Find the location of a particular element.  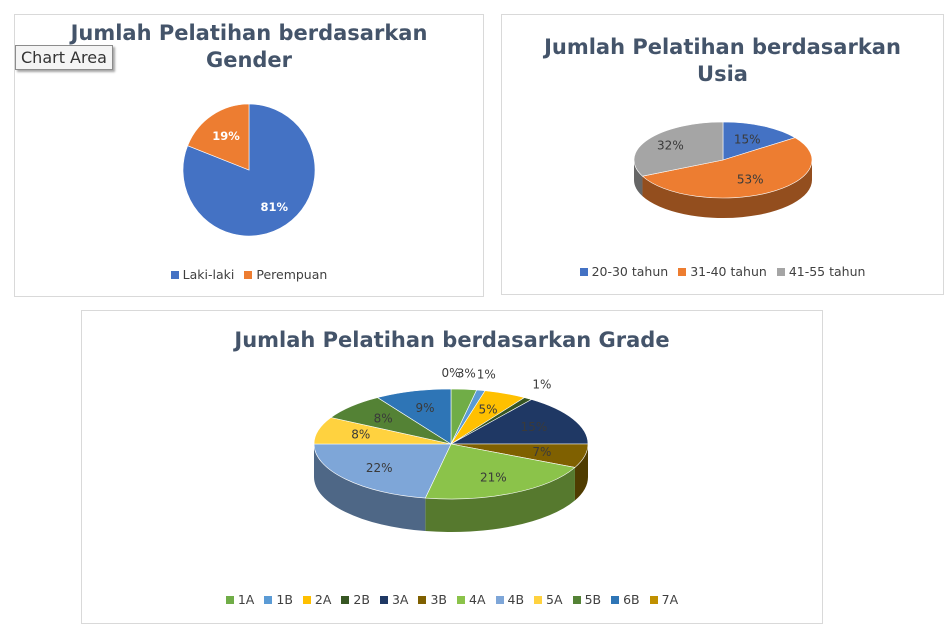

grade-label-5a: 8% is located at coordinates (360, 435).